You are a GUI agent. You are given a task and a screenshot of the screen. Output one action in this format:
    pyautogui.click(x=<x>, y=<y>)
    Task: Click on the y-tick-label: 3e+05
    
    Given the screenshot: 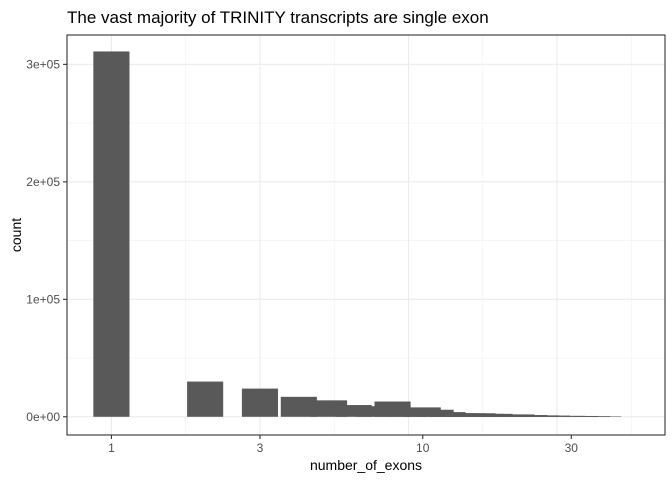 What is the action you would take?
    pyautogui.click(x=43, y=64)
    